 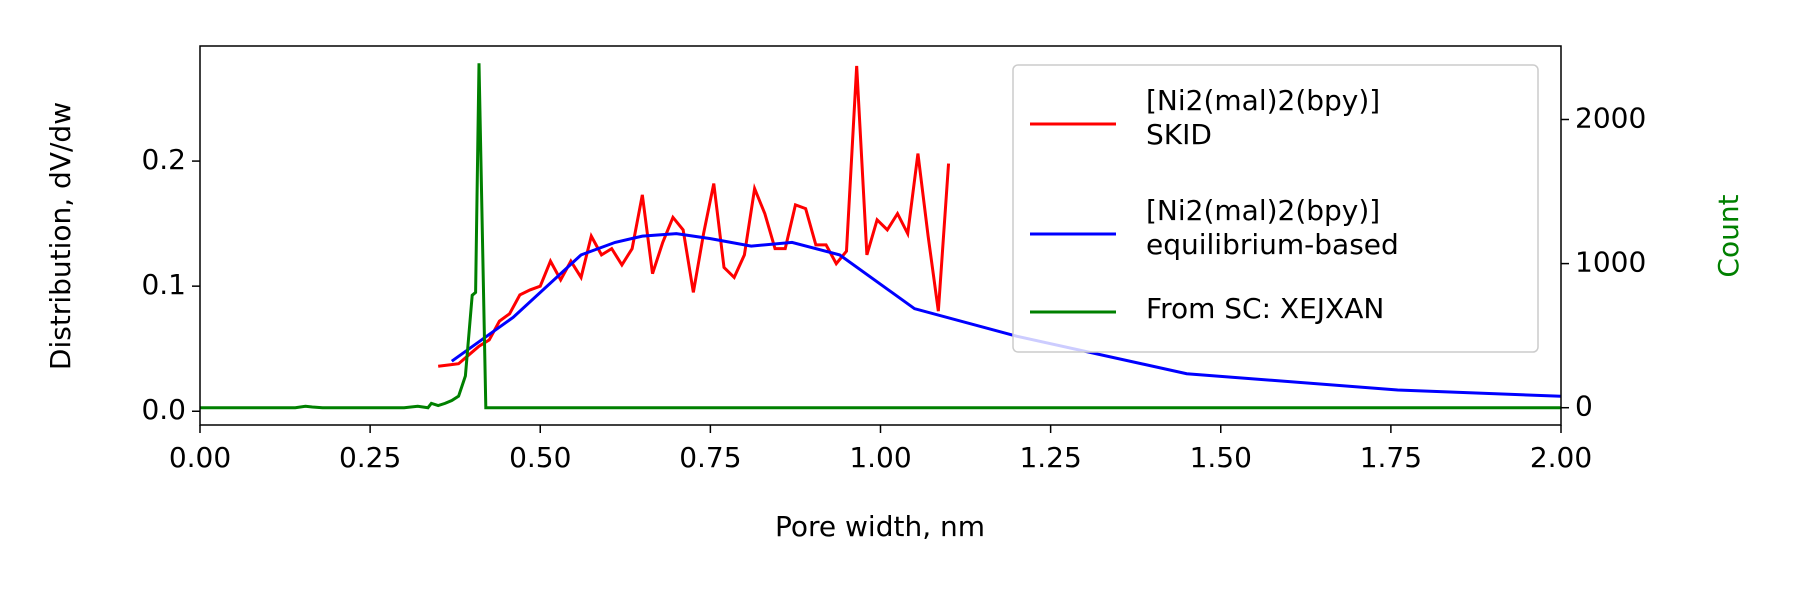 I want to click on legend-box, so click(x=1275, y=208).